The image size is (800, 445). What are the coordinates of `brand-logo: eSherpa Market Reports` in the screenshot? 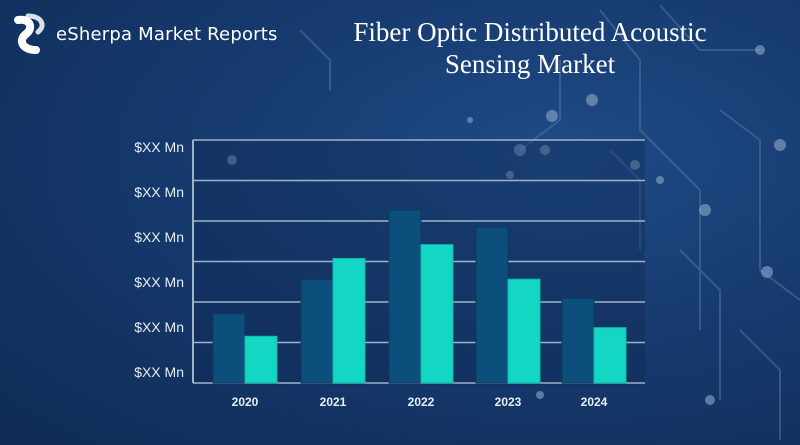 It's located at (143, 34).